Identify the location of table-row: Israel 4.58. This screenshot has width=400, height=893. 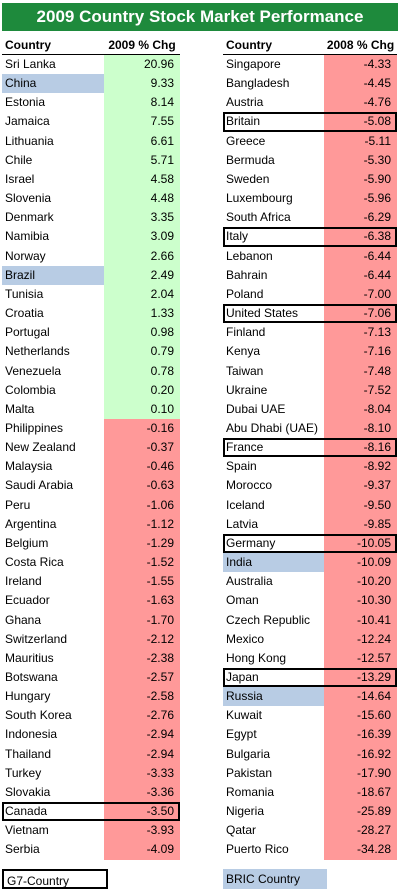
(91, 179).